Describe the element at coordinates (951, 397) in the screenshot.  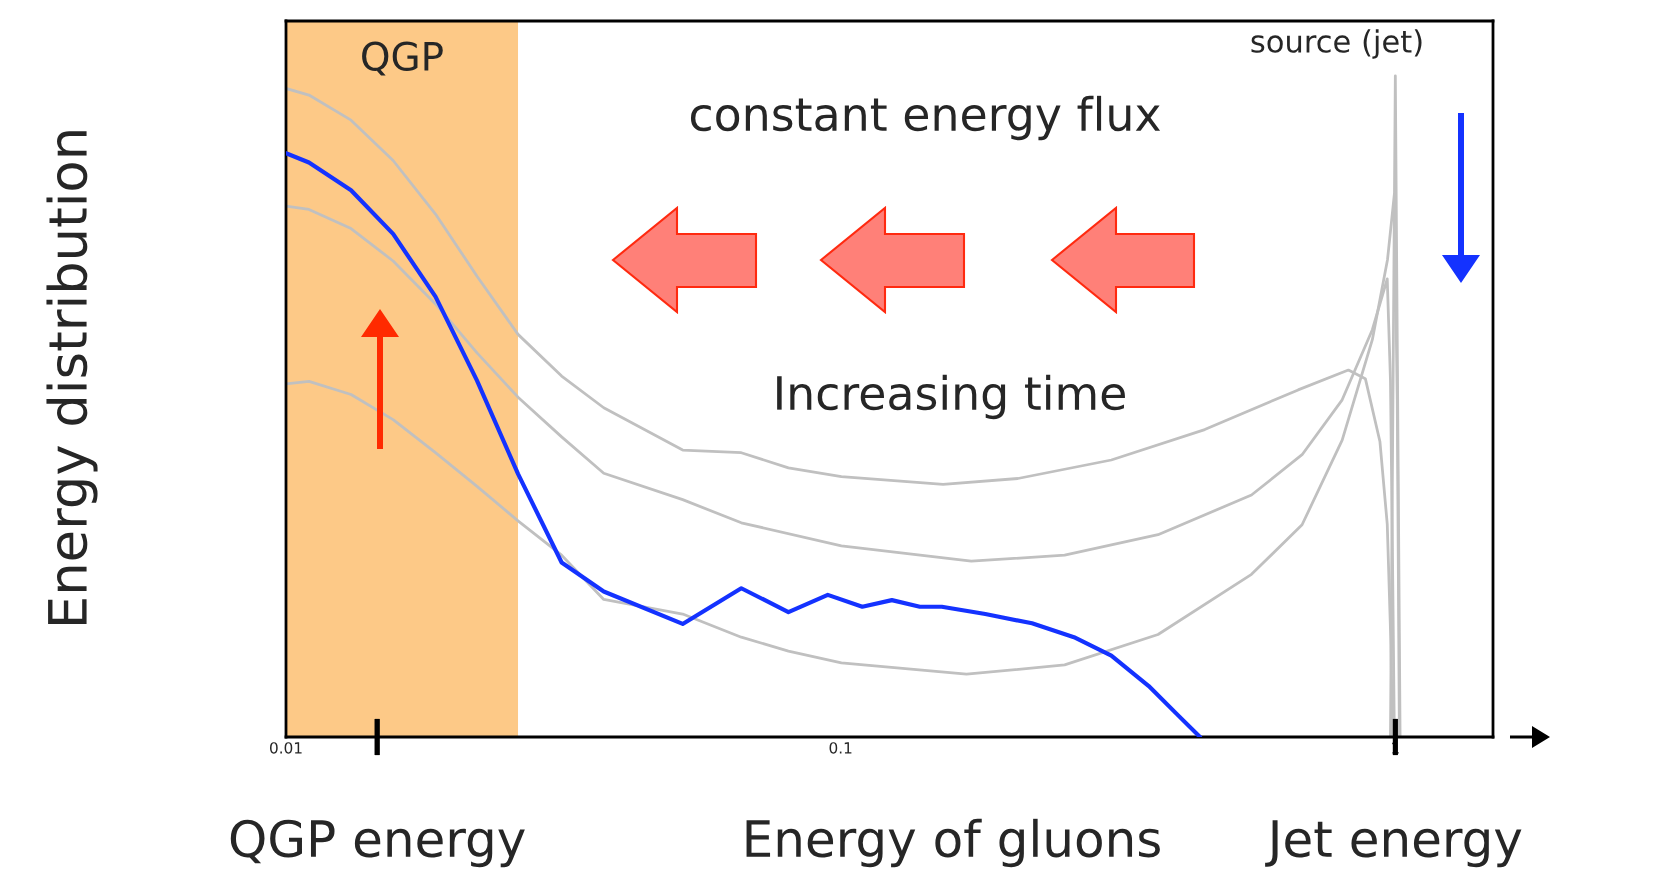
I see `annotation: Increasing time` at that location.